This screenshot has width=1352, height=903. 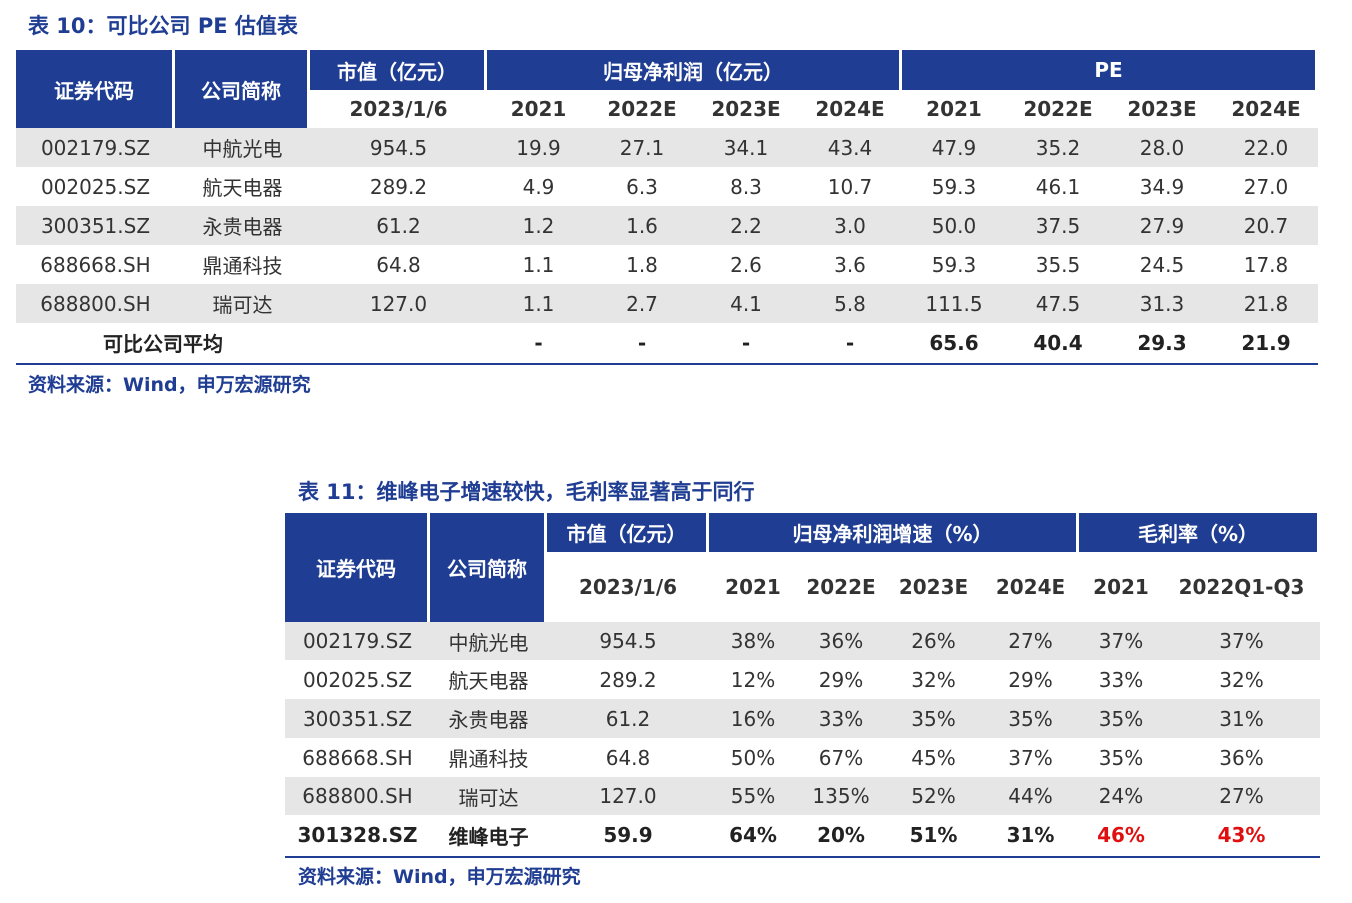 I want to click on header-cell: 证券代码, so click(x=95, y=89).